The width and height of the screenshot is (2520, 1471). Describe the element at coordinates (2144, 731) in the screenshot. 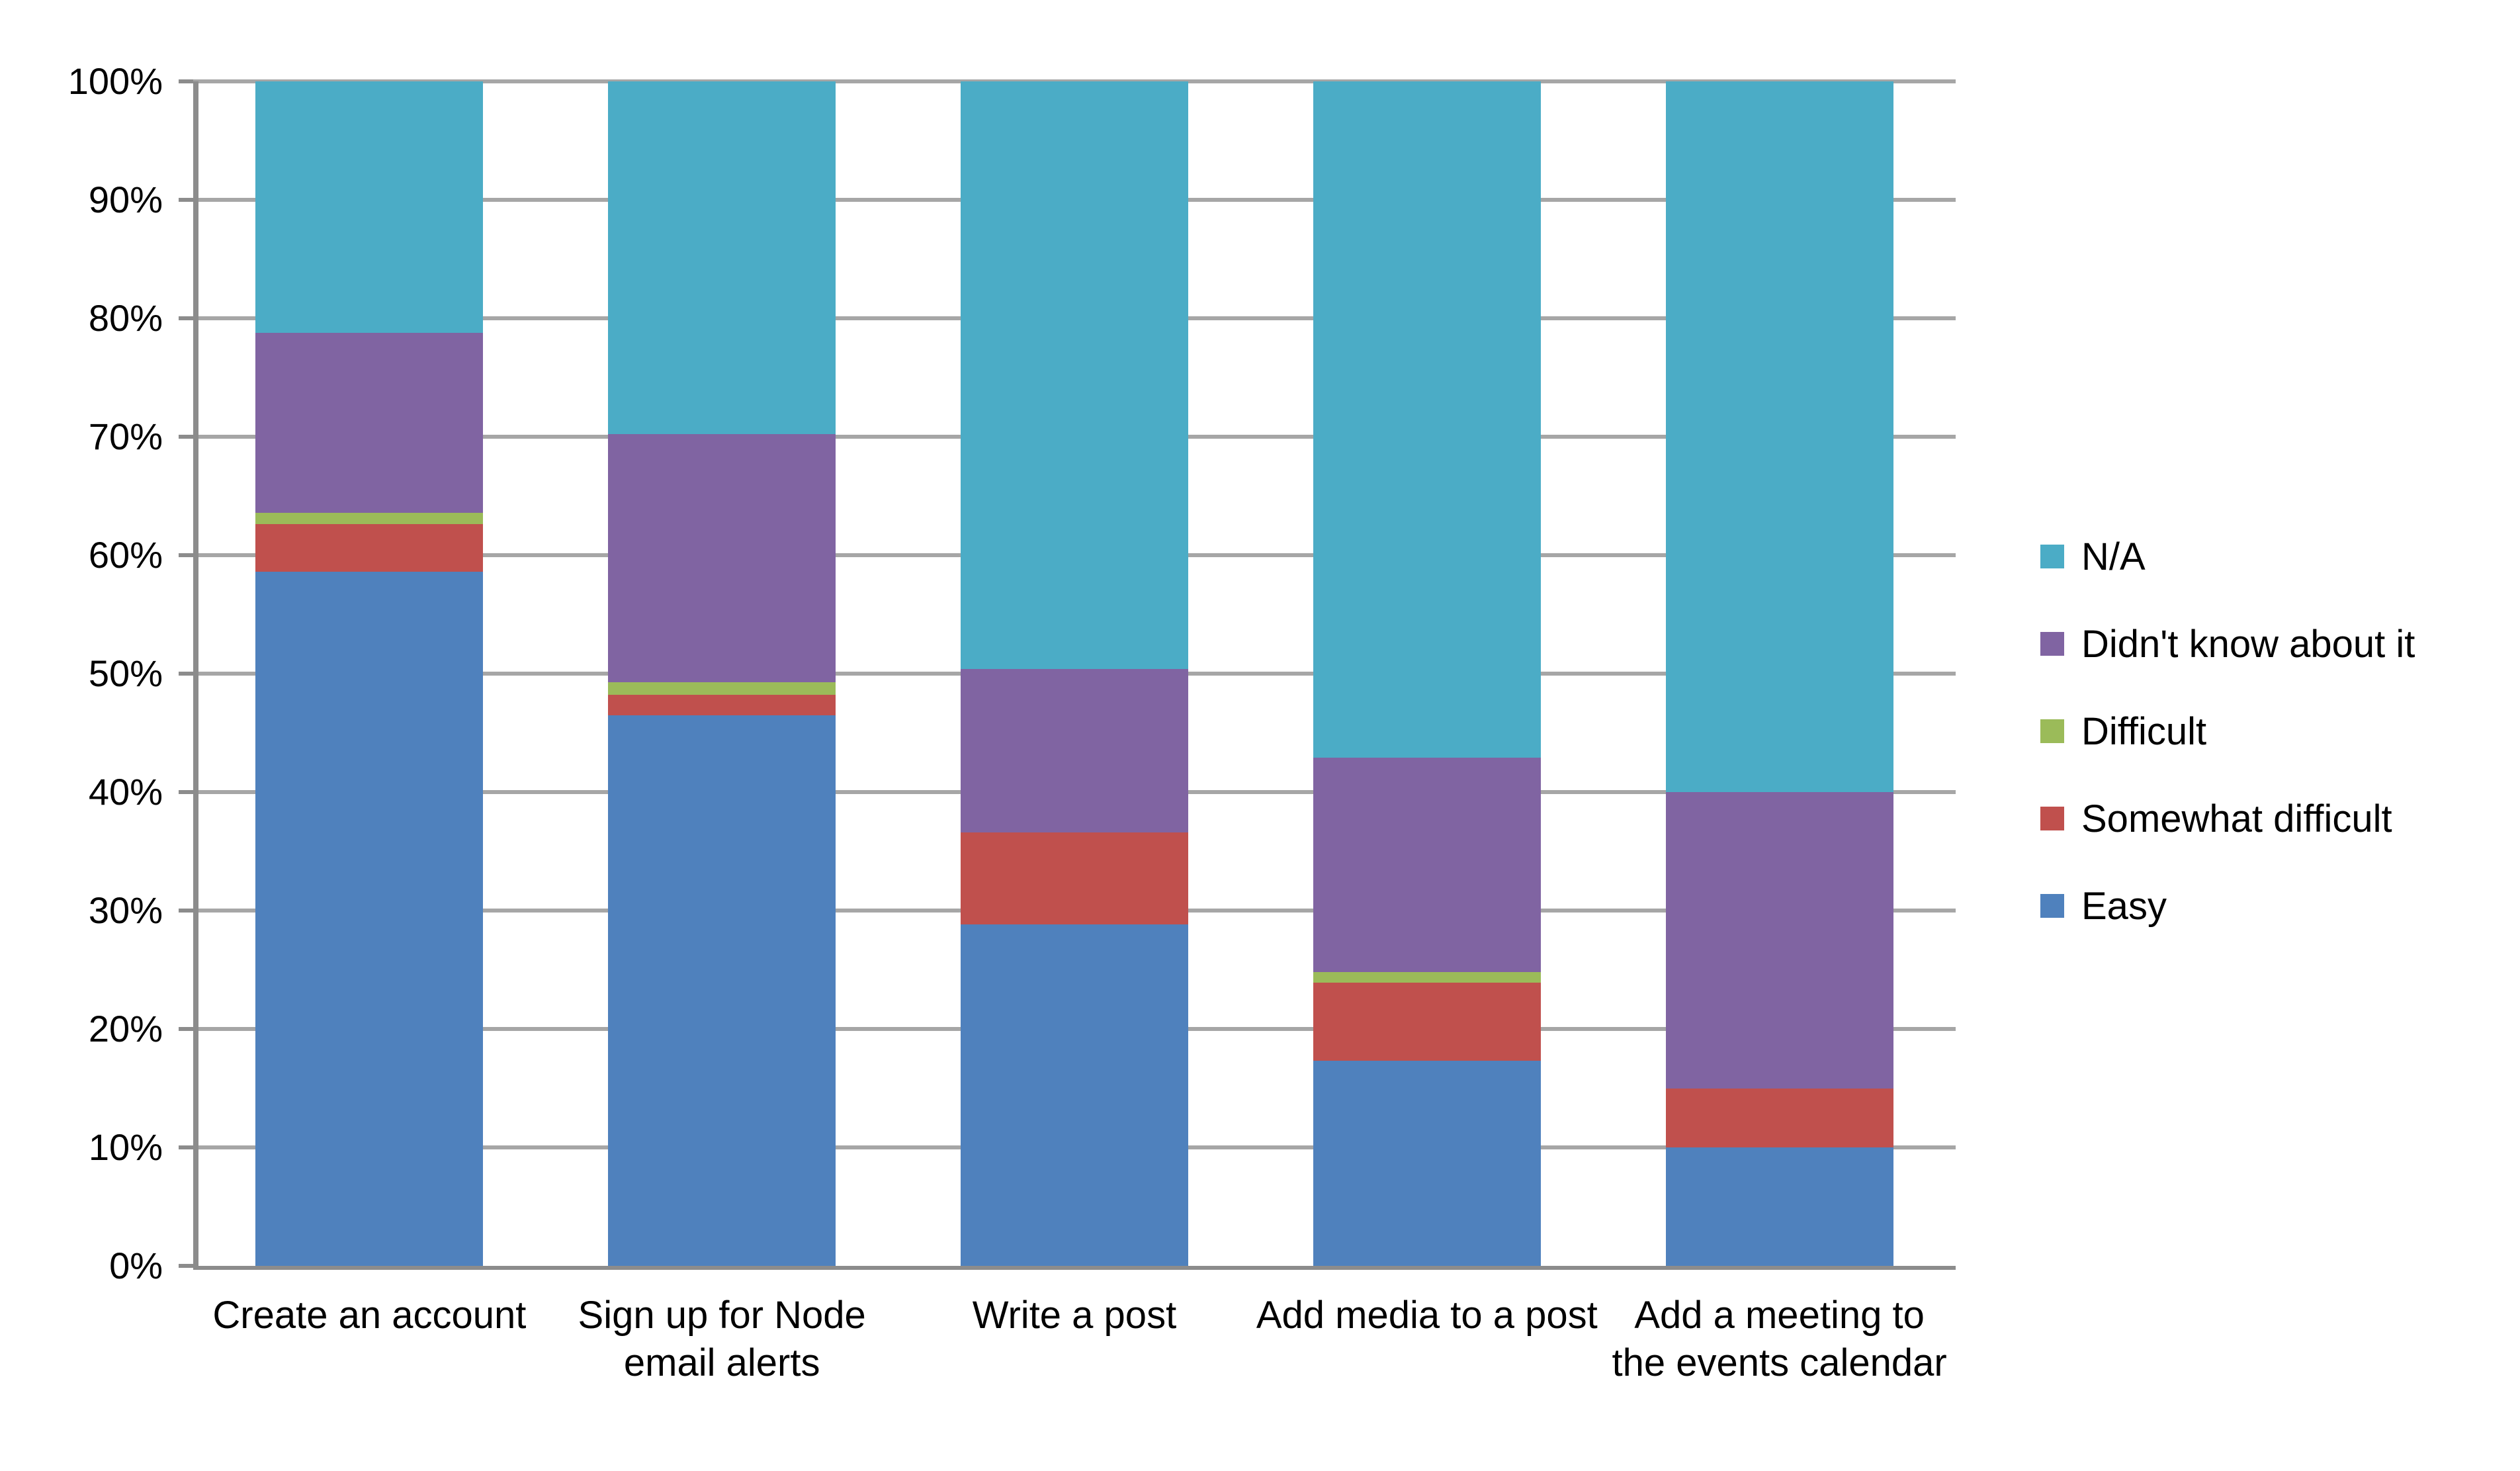

I see `legend-label: Difficult` at that location.